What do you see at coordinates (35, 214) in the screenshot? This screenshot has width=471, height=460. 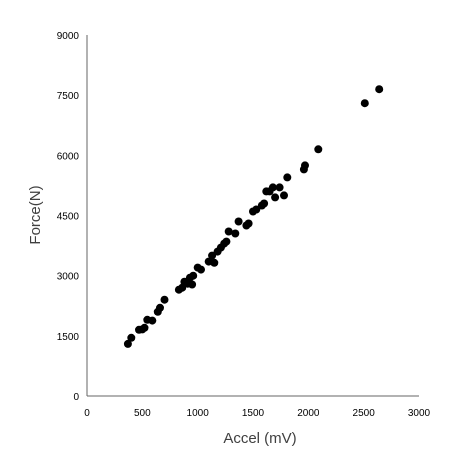 I see `y-axis-label: Force(N)` at bounding box center [35, 214].